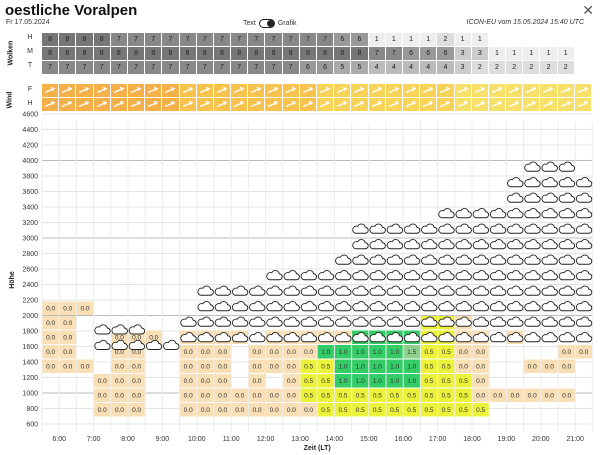  Describe the element at coordinates (316, 97) in the screenshot. I see `wind-table` at that location.